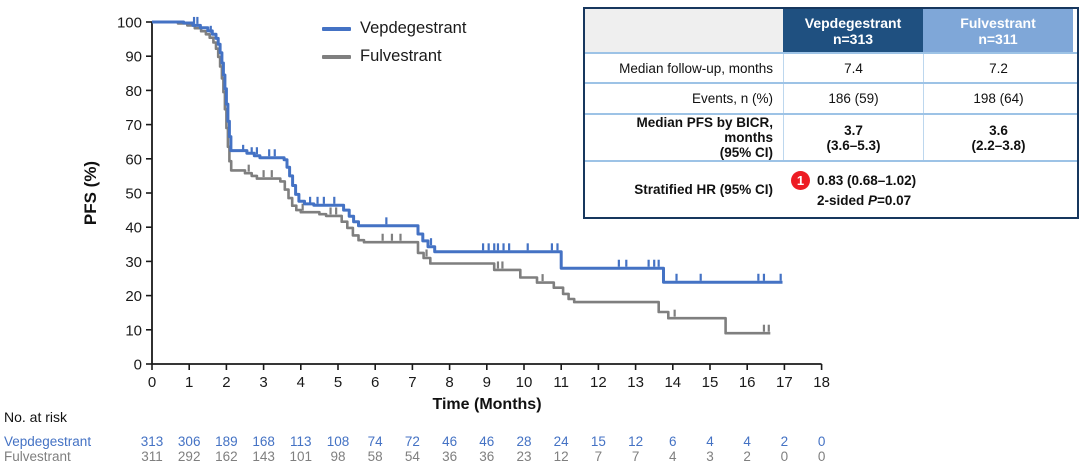 Image resolution: width=1080 pixels, height=468 pixels. Describe the element at coordinates (37, 456) in the screenshot. I see `risk-row-label-fulvestrant: Fulvestrant` at that location.